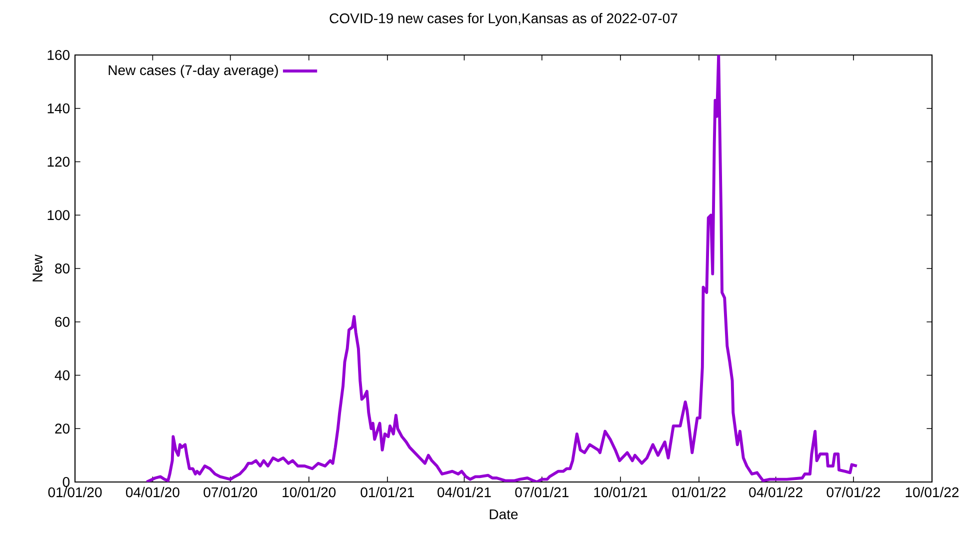 The width and height of the screenshot is (960, 540). I want to click on y-tick-label: 20, so click(62, 429).